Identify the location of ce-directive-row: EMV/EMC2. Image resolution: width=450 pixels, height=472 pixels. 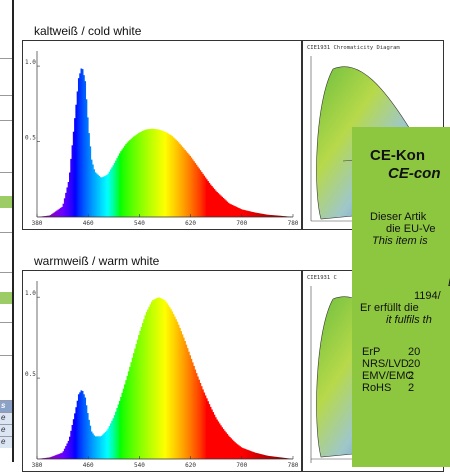
(391, 376).